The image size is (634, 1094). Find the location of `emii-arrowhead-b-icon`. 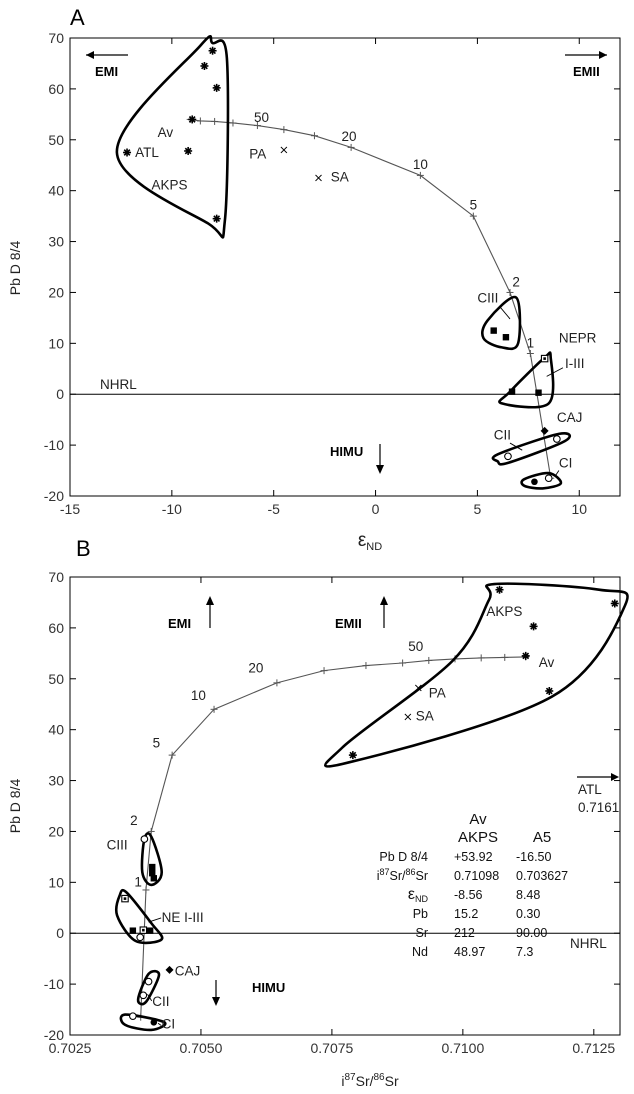

emii-arrowhead-b-icon is located at coordinates (384, 600).